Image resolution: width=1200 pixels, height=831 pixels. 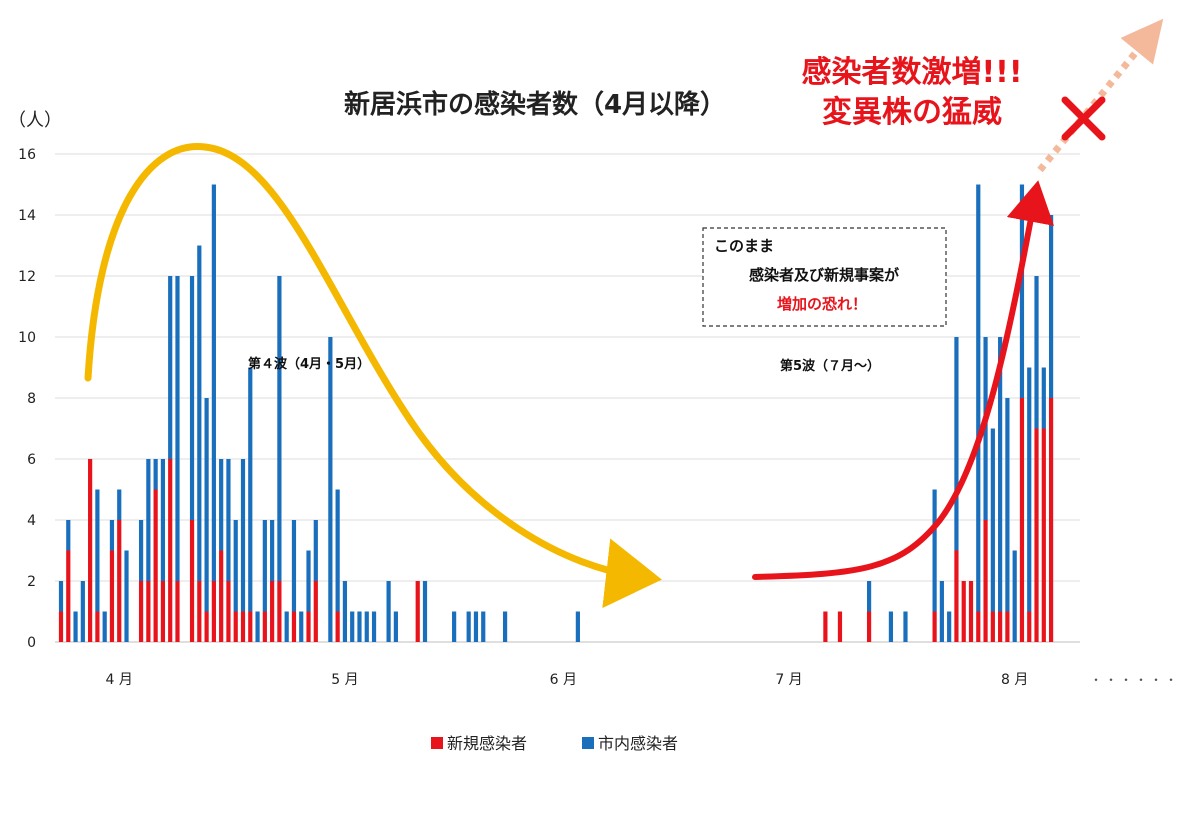 What do you see at coordinates (1135, 680) in the screenshot?
I see `x-trailing-marker: ・・・・・・` at bounding box center [1135, 680].